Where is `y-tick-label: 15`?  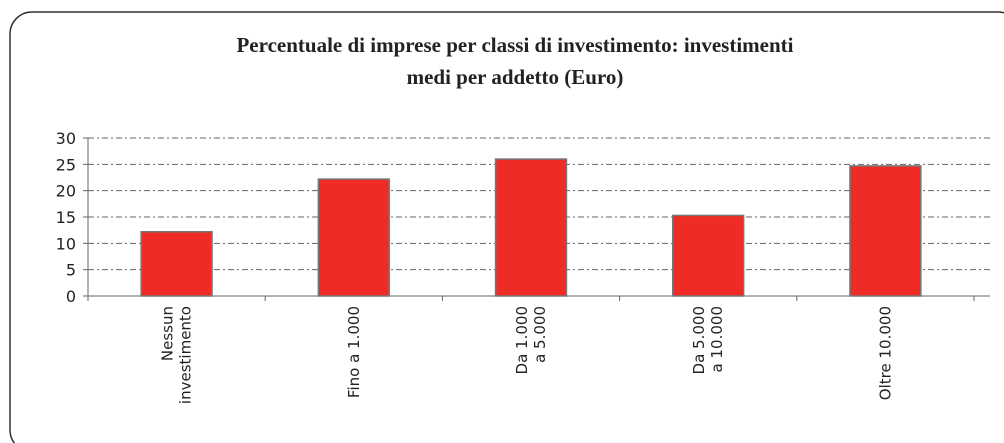 y-tick-label: 15 is located at coordinates (66, 217).